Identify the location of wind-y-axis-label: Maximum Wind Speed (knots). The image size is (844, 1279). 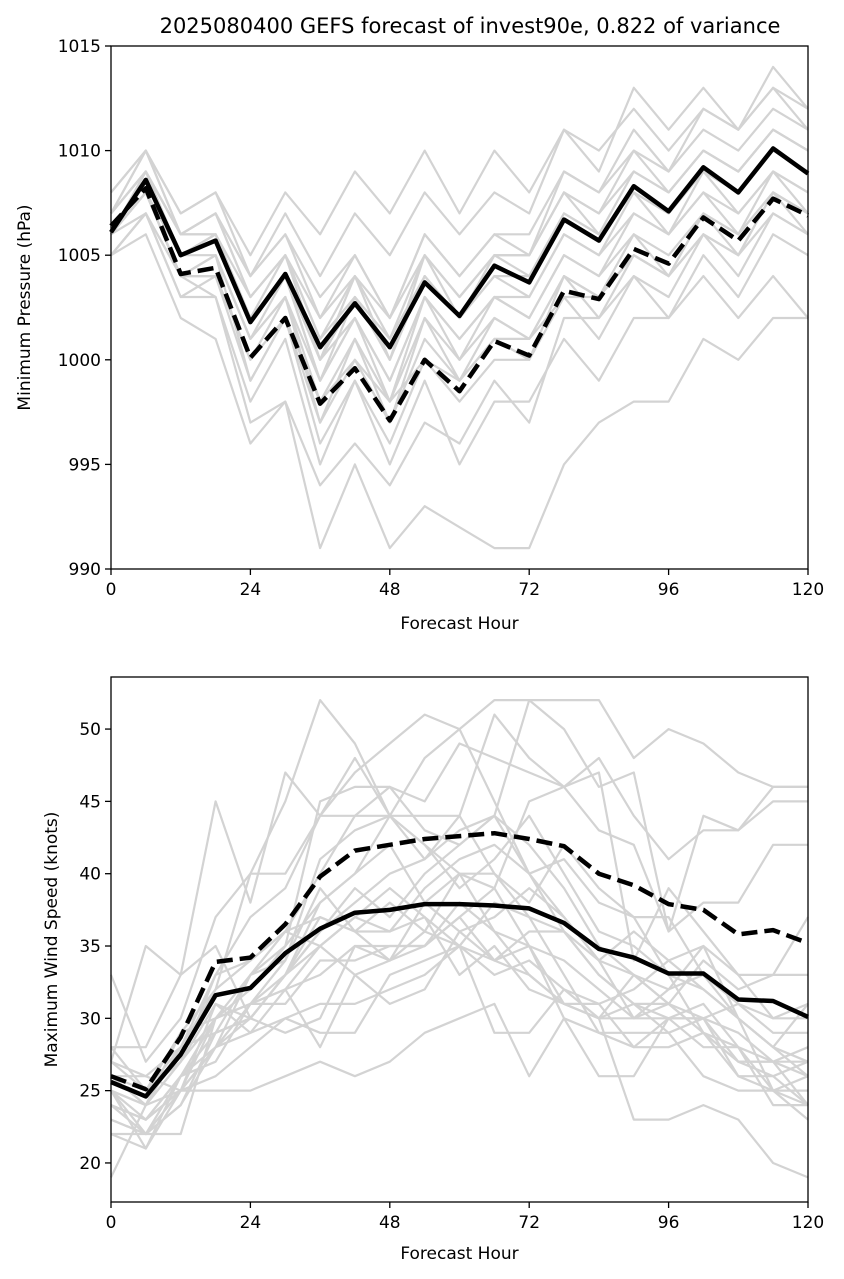
(52, 940).